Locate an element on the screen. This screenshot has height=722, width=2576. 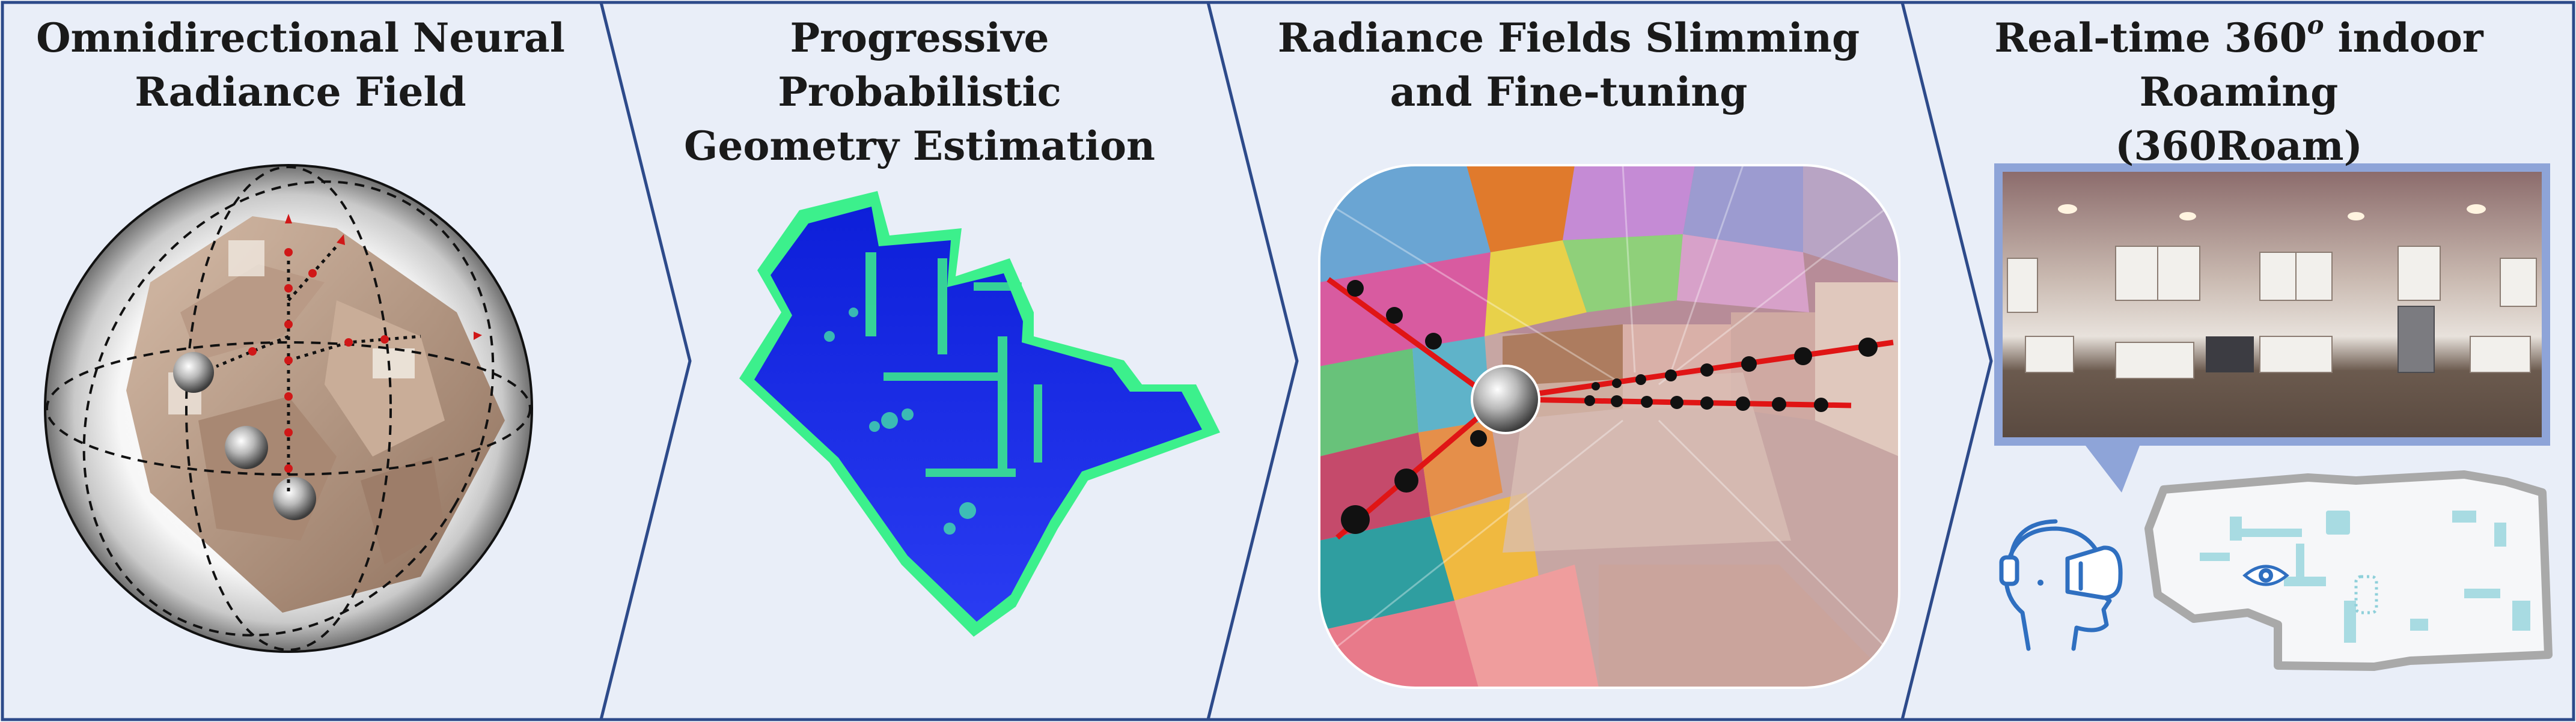
probabilistic-geometry-point-cloud is located at coordinates (979, 414).